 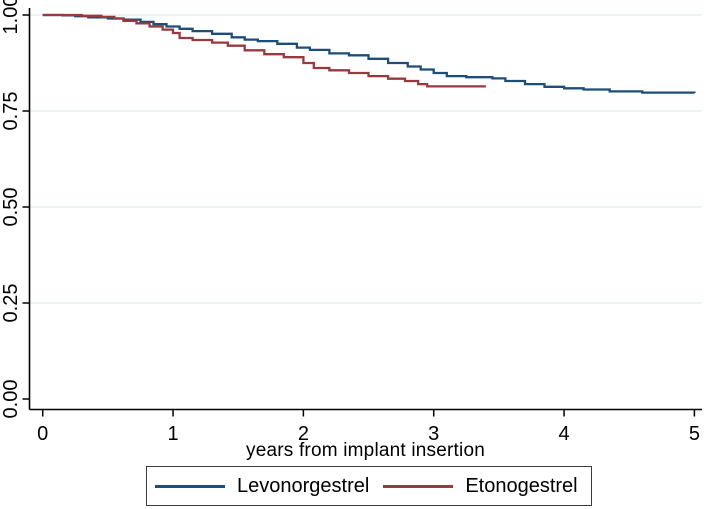 I want to click on legend-label-etonogestrel: Etonogestrel, so click(x=521, y=485).